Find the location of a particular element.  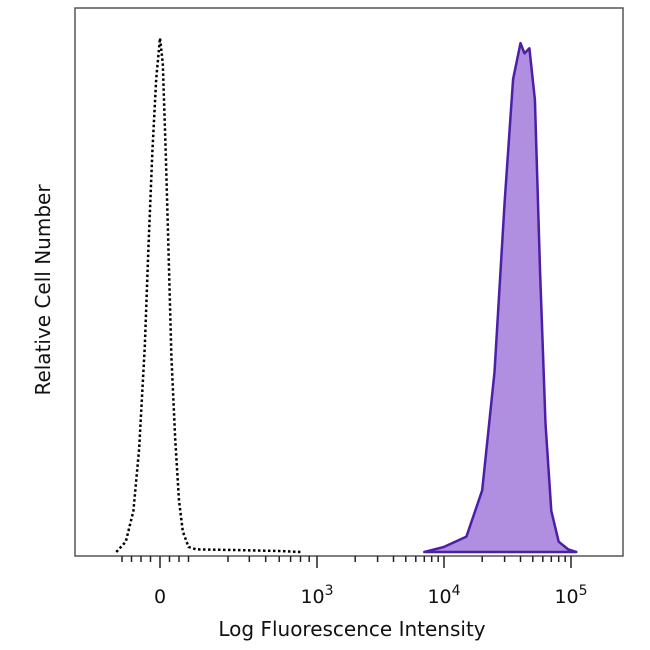

x-tick-label: 105 is located at coordinates (570, 595).